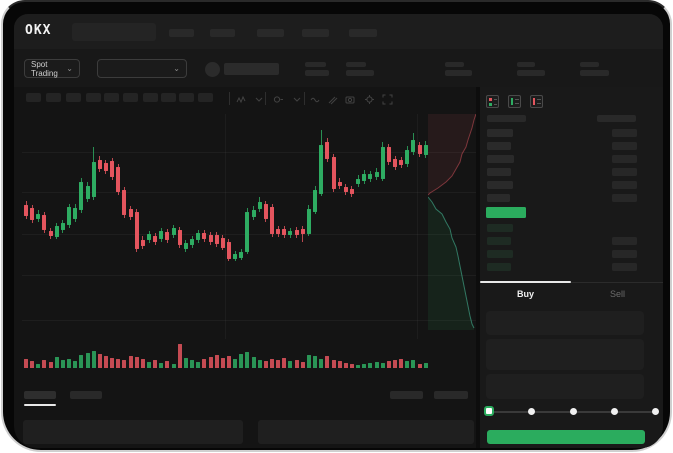  What do you see at coordinates (333, 98) in the screenshot?
I see `draw-pencil-icon` at bounding box center [333, 98].